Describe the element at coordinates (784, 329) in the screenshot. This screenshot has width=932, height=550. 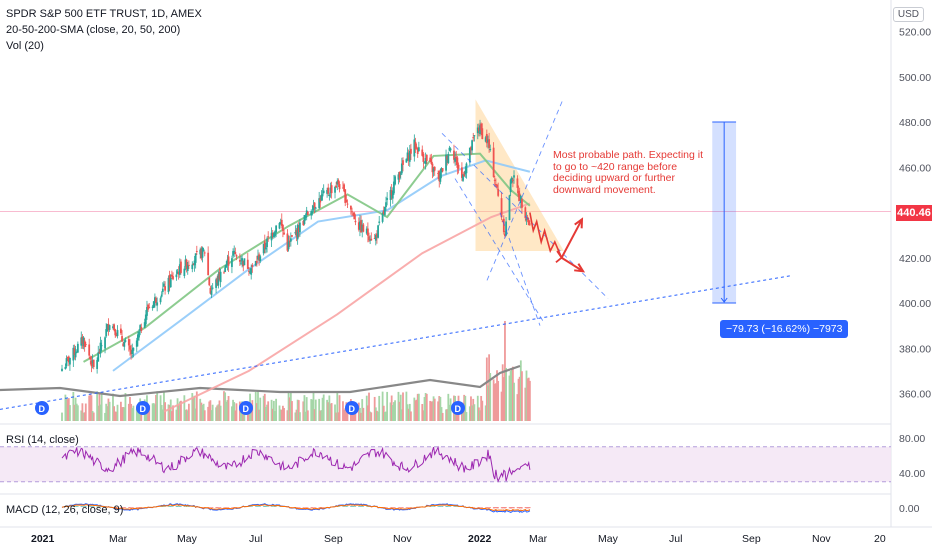
I see `measure-label: −79.73 (−16.62%) −7973` at that location.